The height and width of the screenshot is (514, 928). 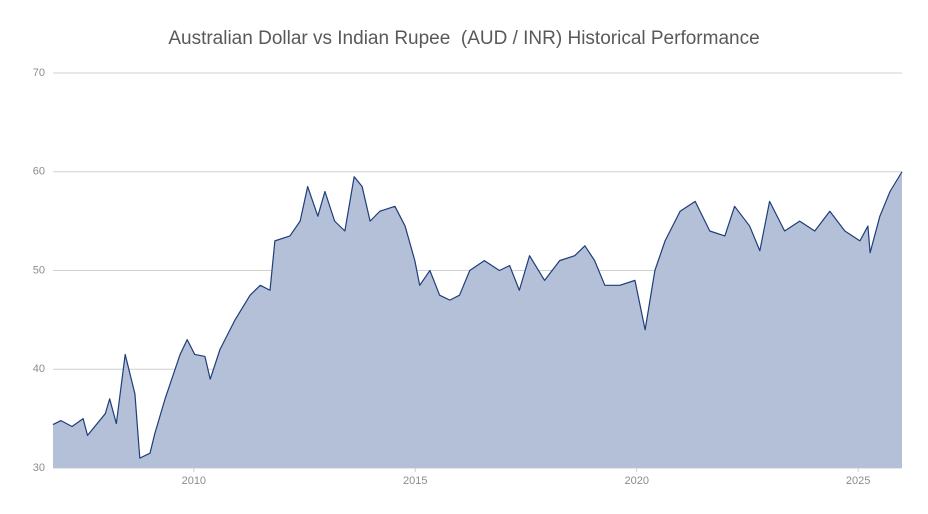 I want to click on x-tick-label: 2015, so click(x=415, y=481).